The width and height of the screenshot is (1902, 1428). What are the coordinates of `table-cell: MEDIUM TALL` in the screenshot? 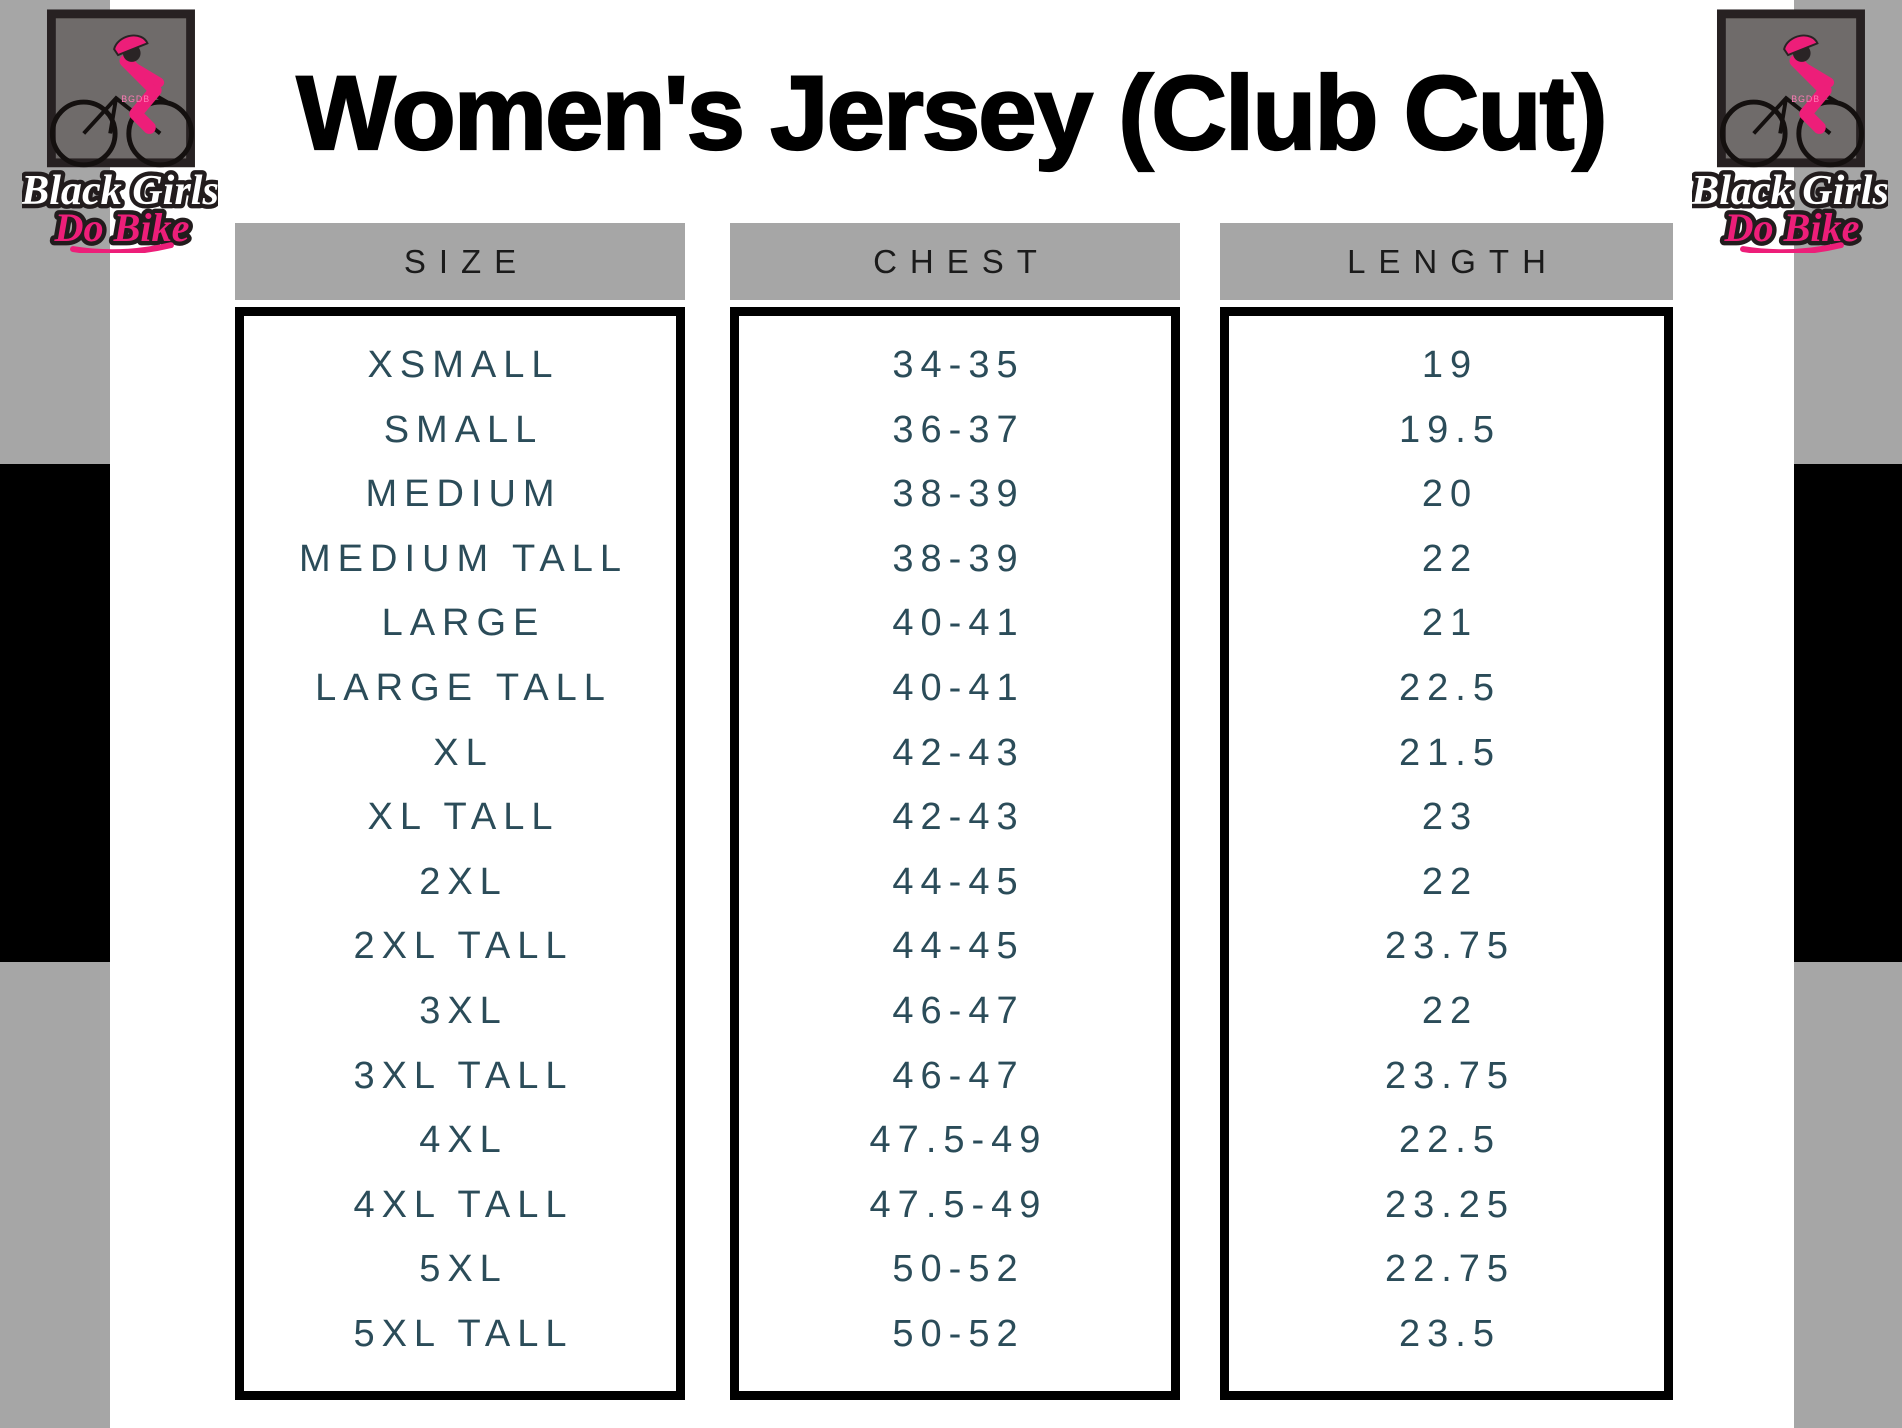 It's located at (463, 558).